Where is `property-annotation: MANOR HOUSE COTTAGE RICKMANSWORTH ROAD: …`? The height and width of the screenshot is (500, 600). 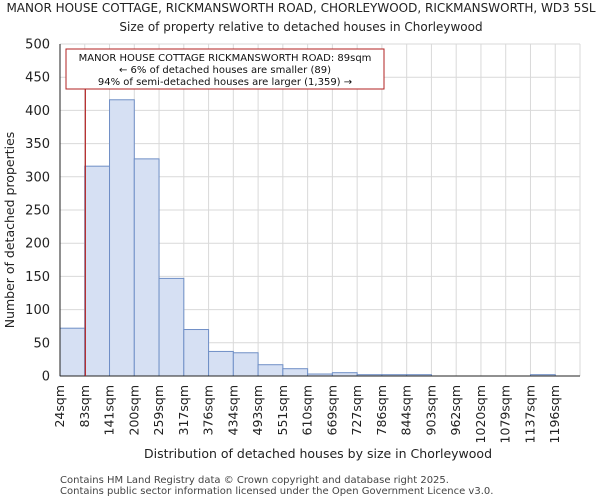
property-annotation: MANOR HOUSE COTTAGE RICKMANSWORTH ROAD: … is located at coordinates (225, 69).